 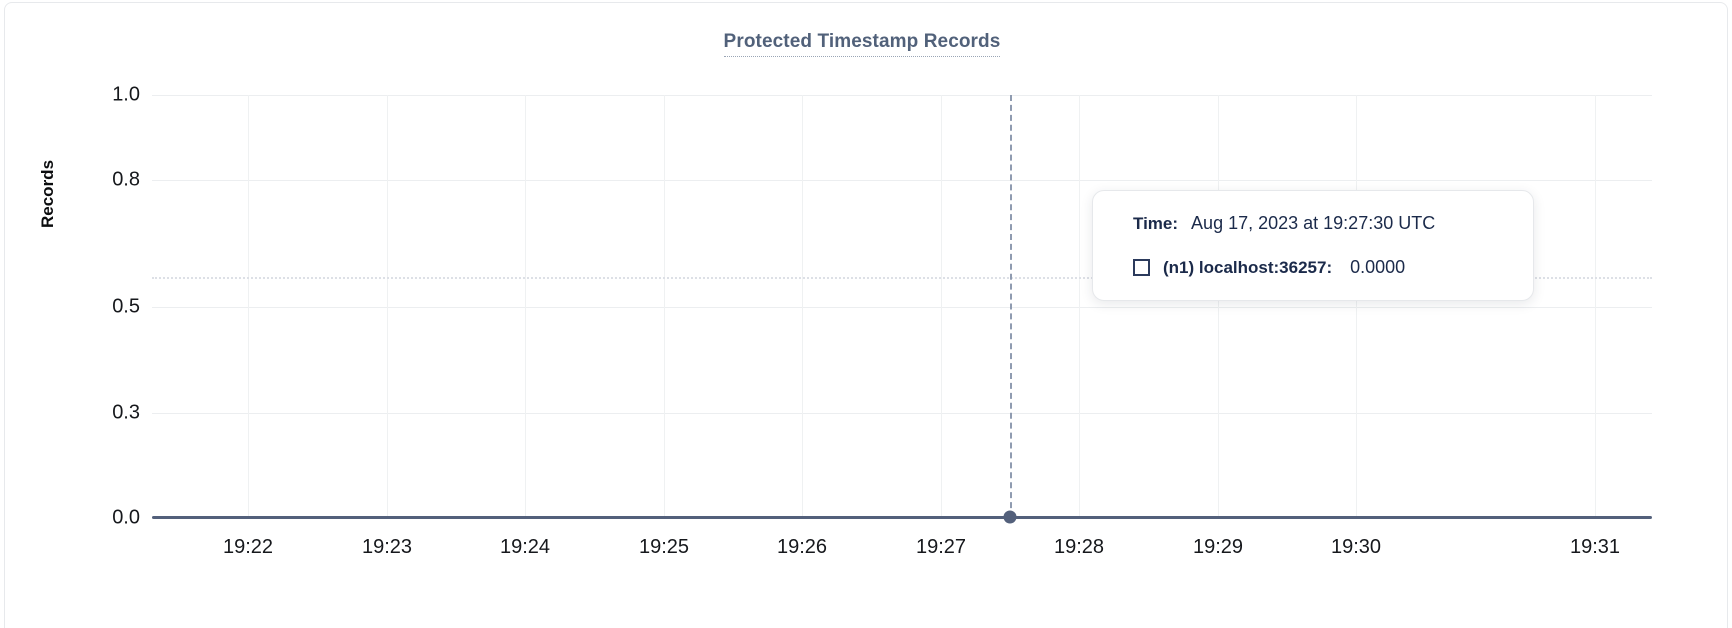 What do you see at coordinates (902, 278) in the screenshot?
I see `reference-line` at bounding box center [902, 278].